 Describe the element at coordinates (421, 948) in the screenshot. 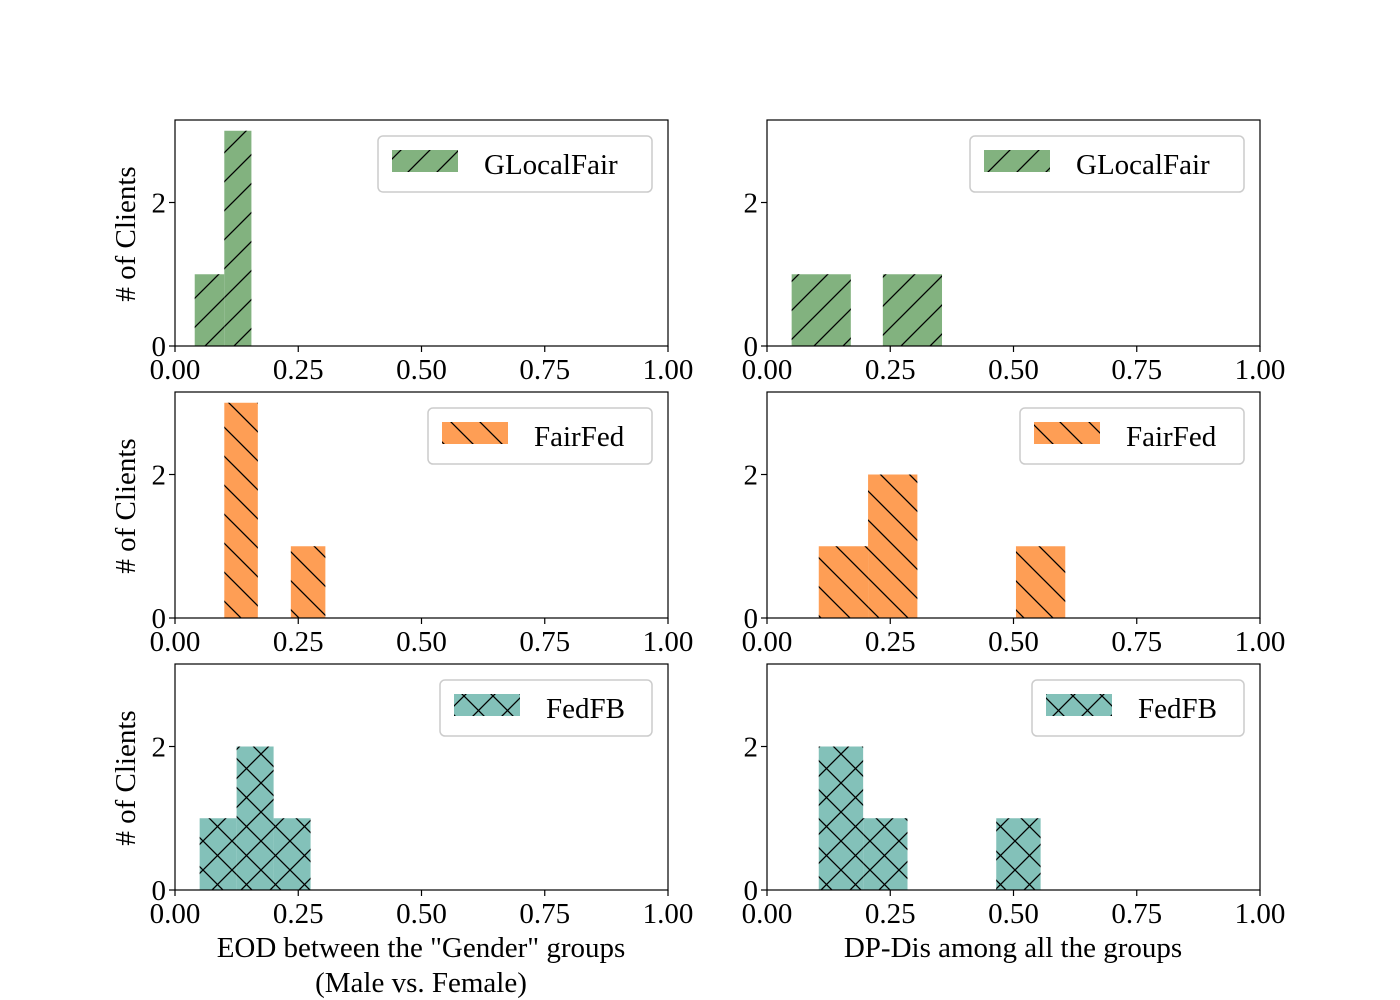

I see `x-axis-label-left-line1: EOD between the "Gender" groups` at that location.